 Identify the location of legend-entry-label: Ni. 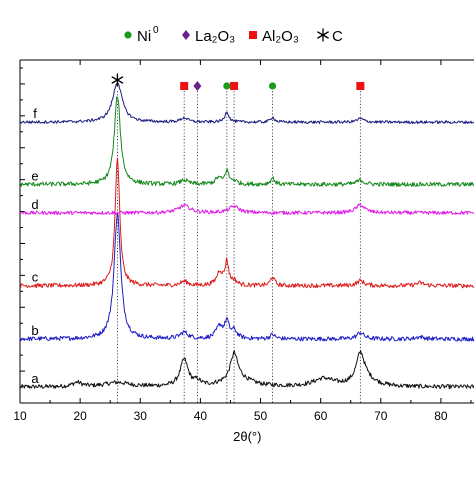
(144, 36).